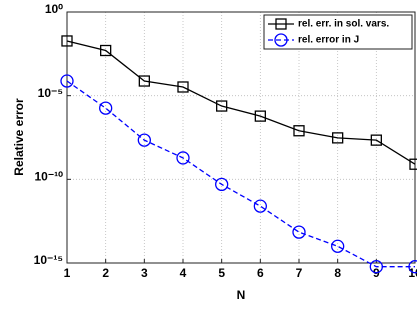 Image resolution: width=417 pixels, height=329 pixels. I want to click on x-tick-label: 6, so click(260, 273).